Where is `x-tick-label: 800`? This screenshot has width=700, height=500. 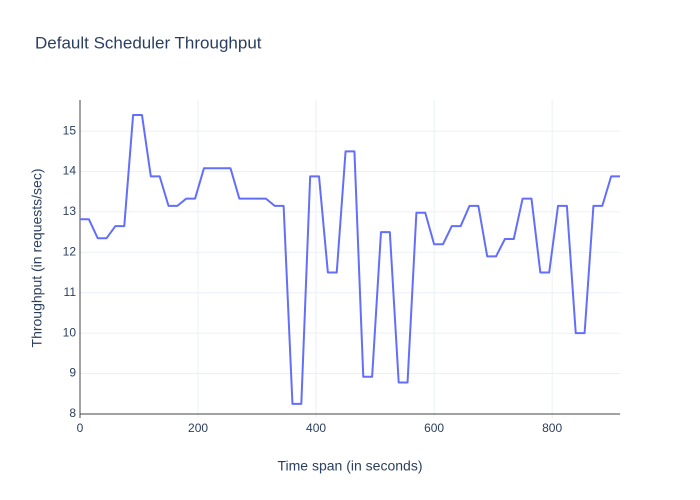 x-tick-label: 800 is located at coordinates (552, 428).